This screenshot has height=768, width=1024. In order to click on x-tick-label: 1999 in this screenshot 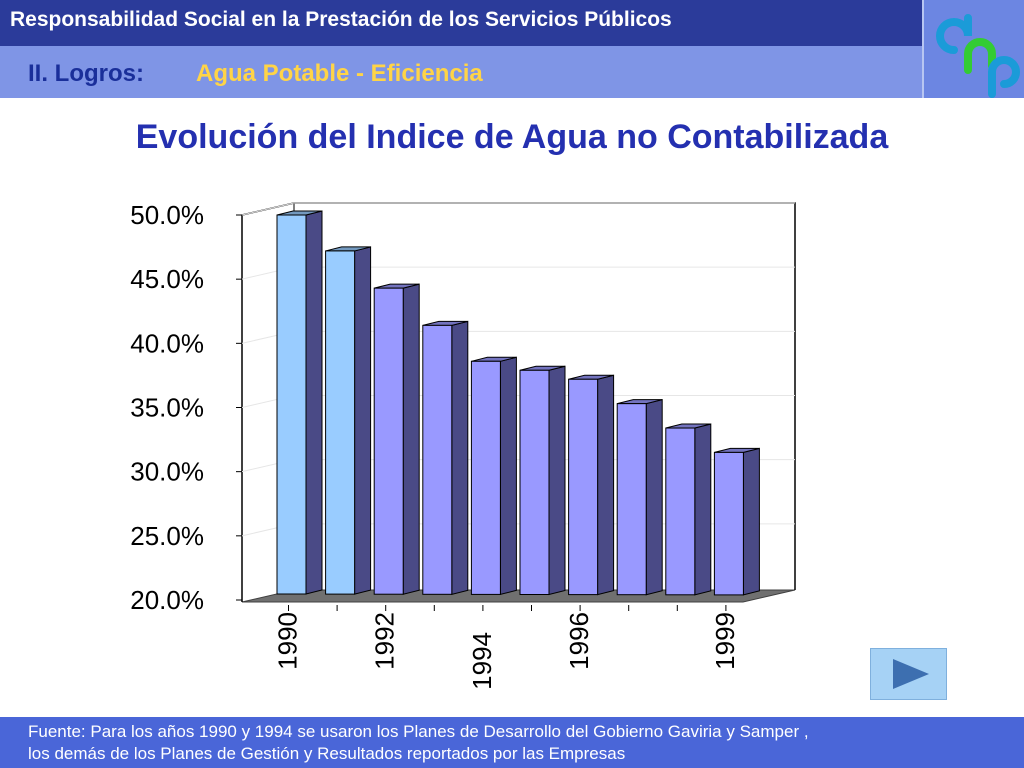, I will do `click(725, 641)`.